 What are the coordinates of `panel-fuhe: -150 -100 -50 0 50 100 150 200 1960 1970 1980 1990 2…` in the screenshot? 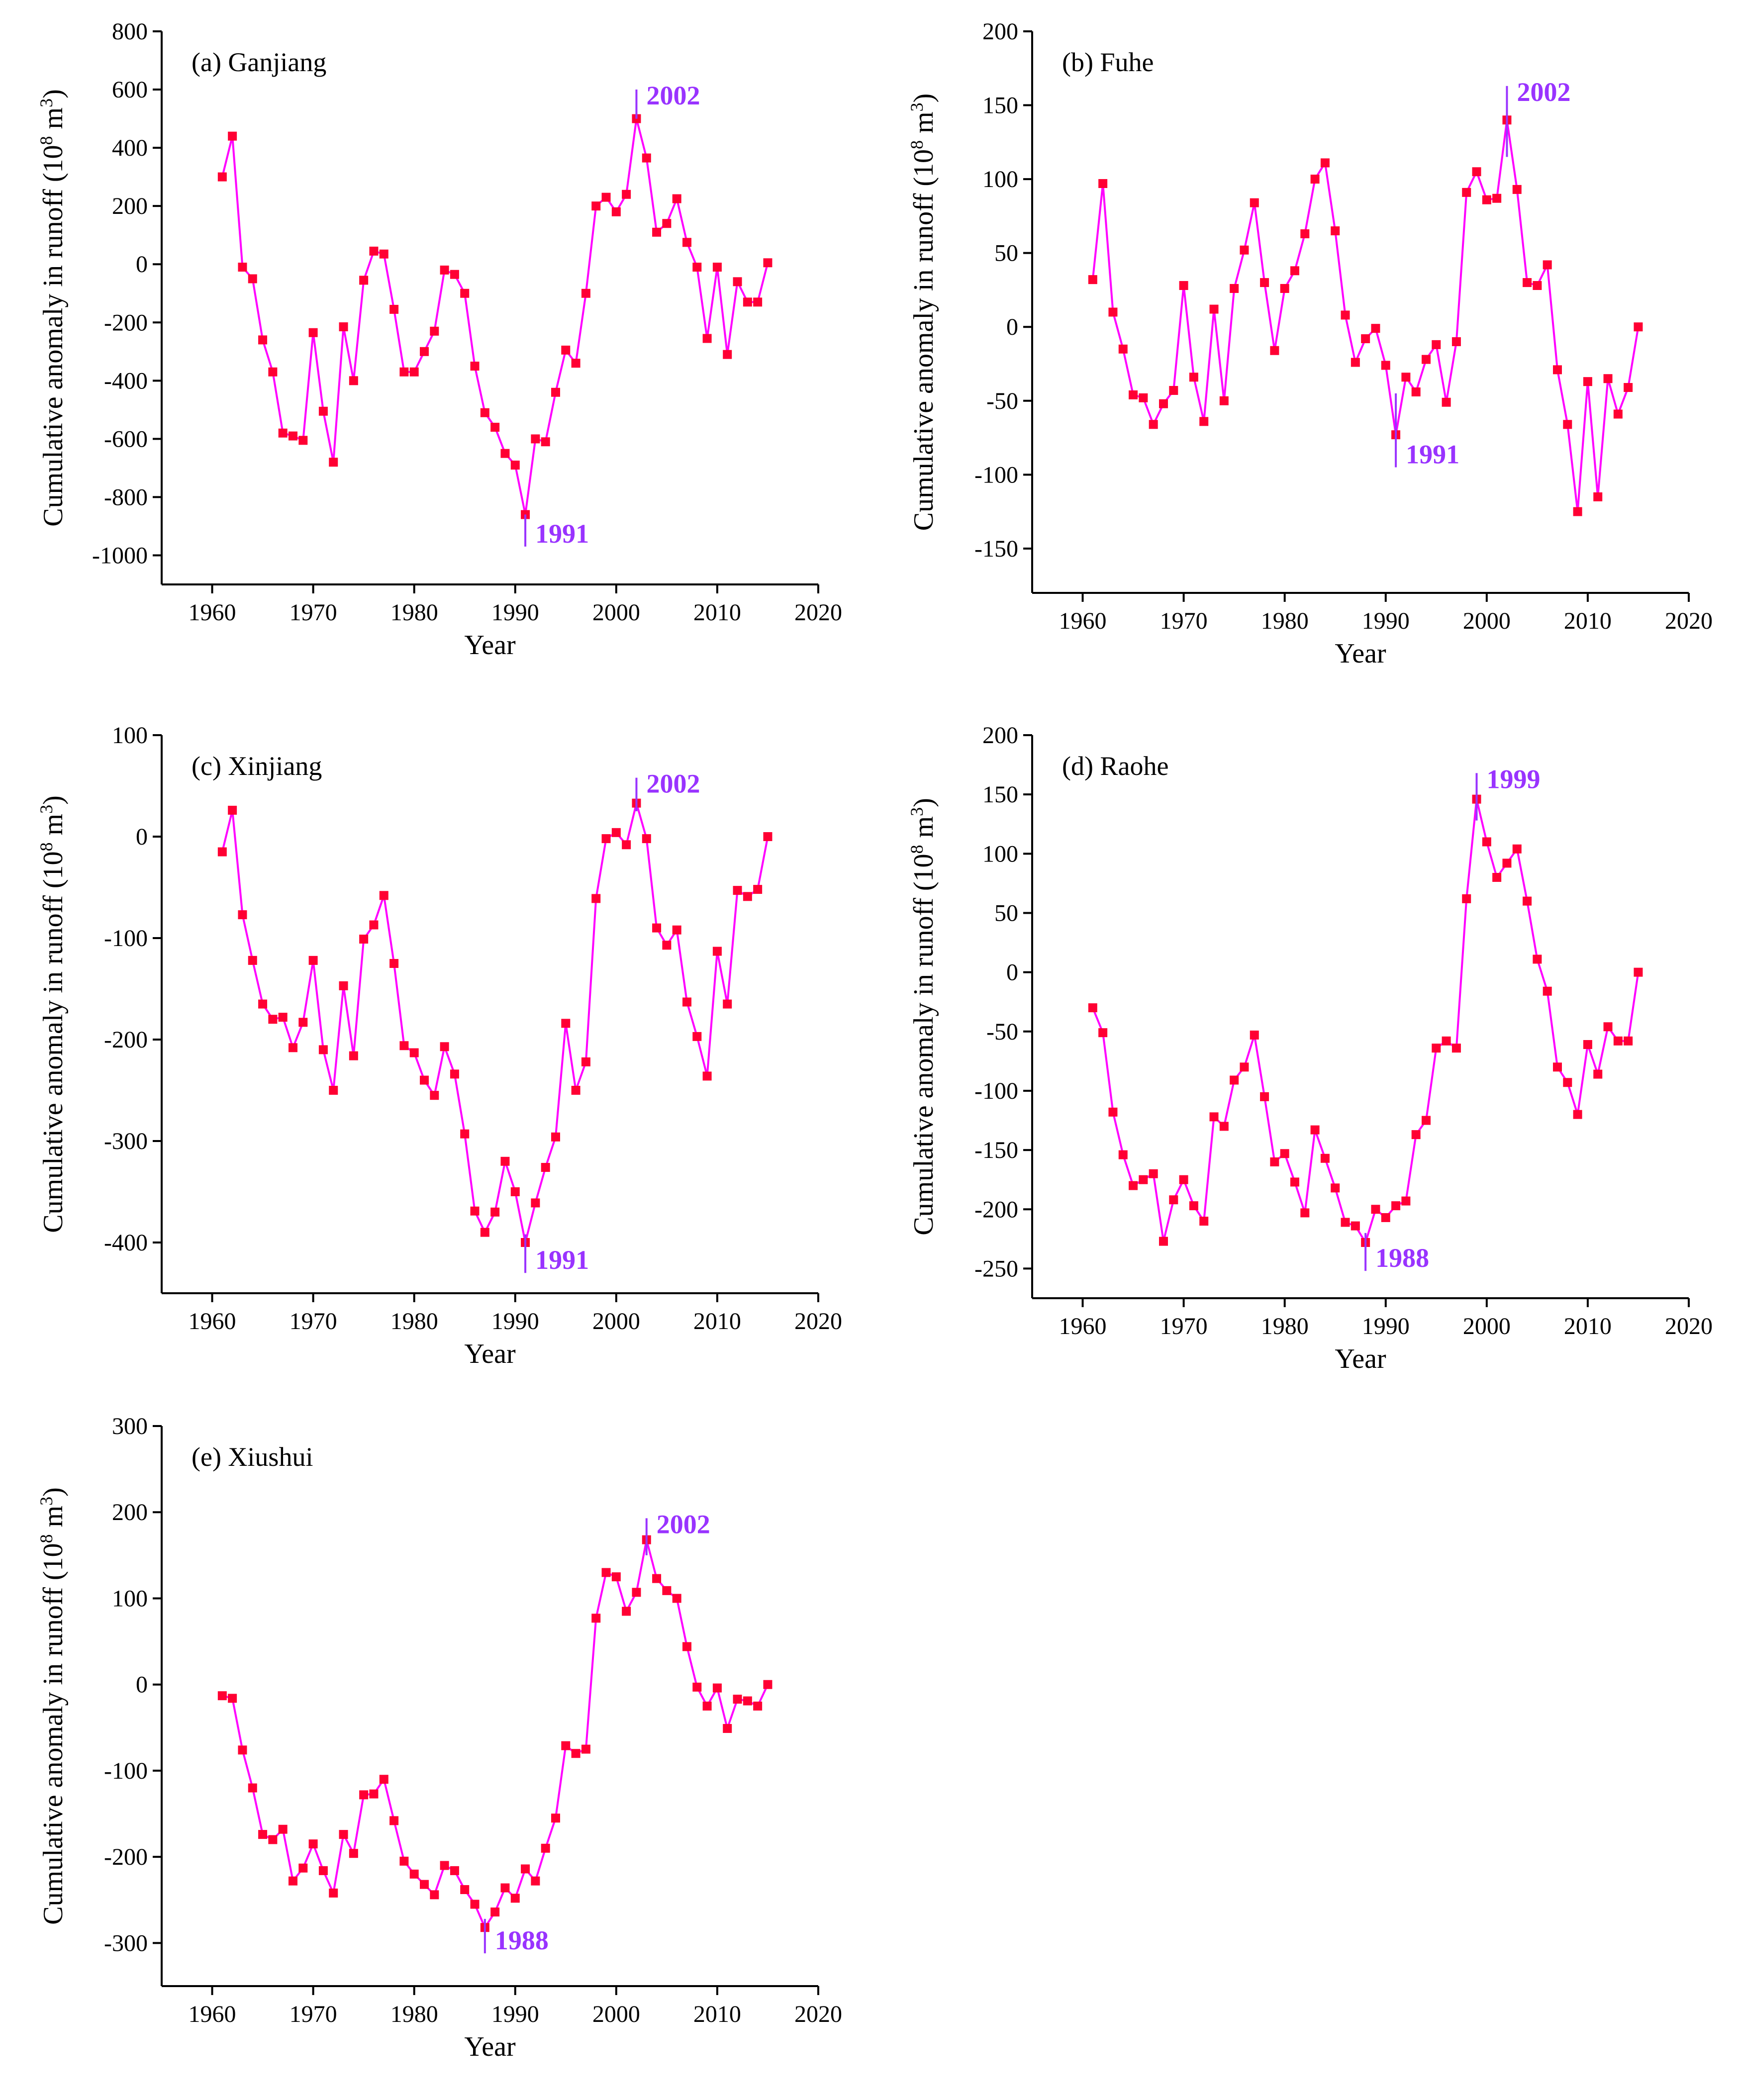 It's located at (1310, 343).